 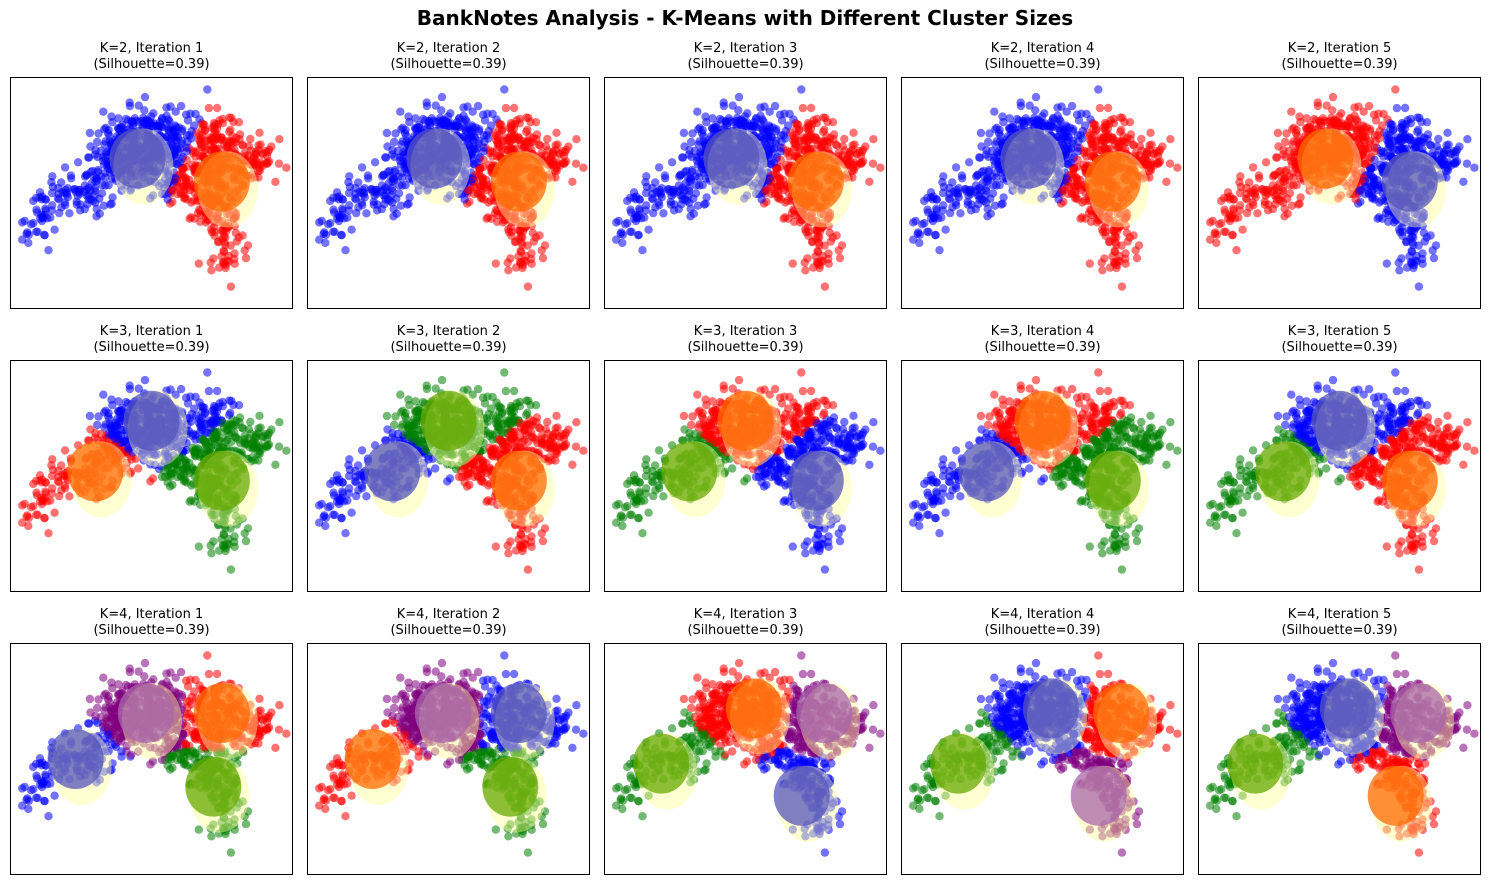 What do you see at coordinates (151, 331) in the screenshot?
I see `subplot-title: K=3, Iteration 1` at bounding box center [151, 331].